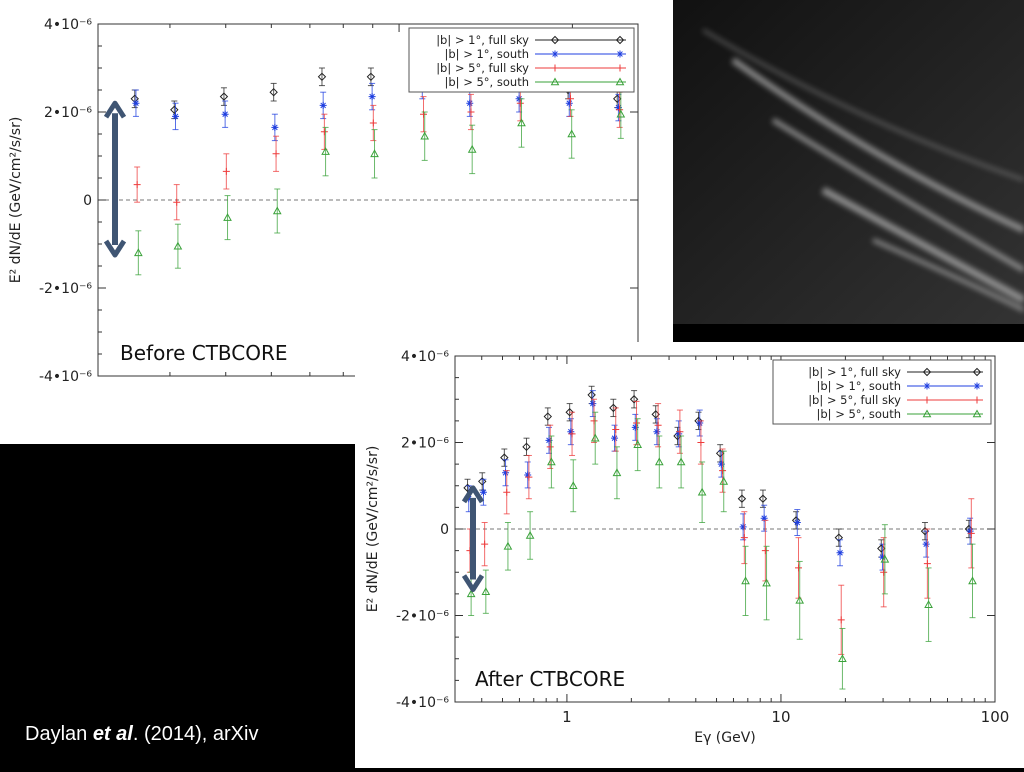 The width and height of the screenshot is (1024, 772). What do you see at coordinates (204, 353) in the screenshot?
I see `annotation-label: Before CTBCORE` at bounding box center [204, 353].